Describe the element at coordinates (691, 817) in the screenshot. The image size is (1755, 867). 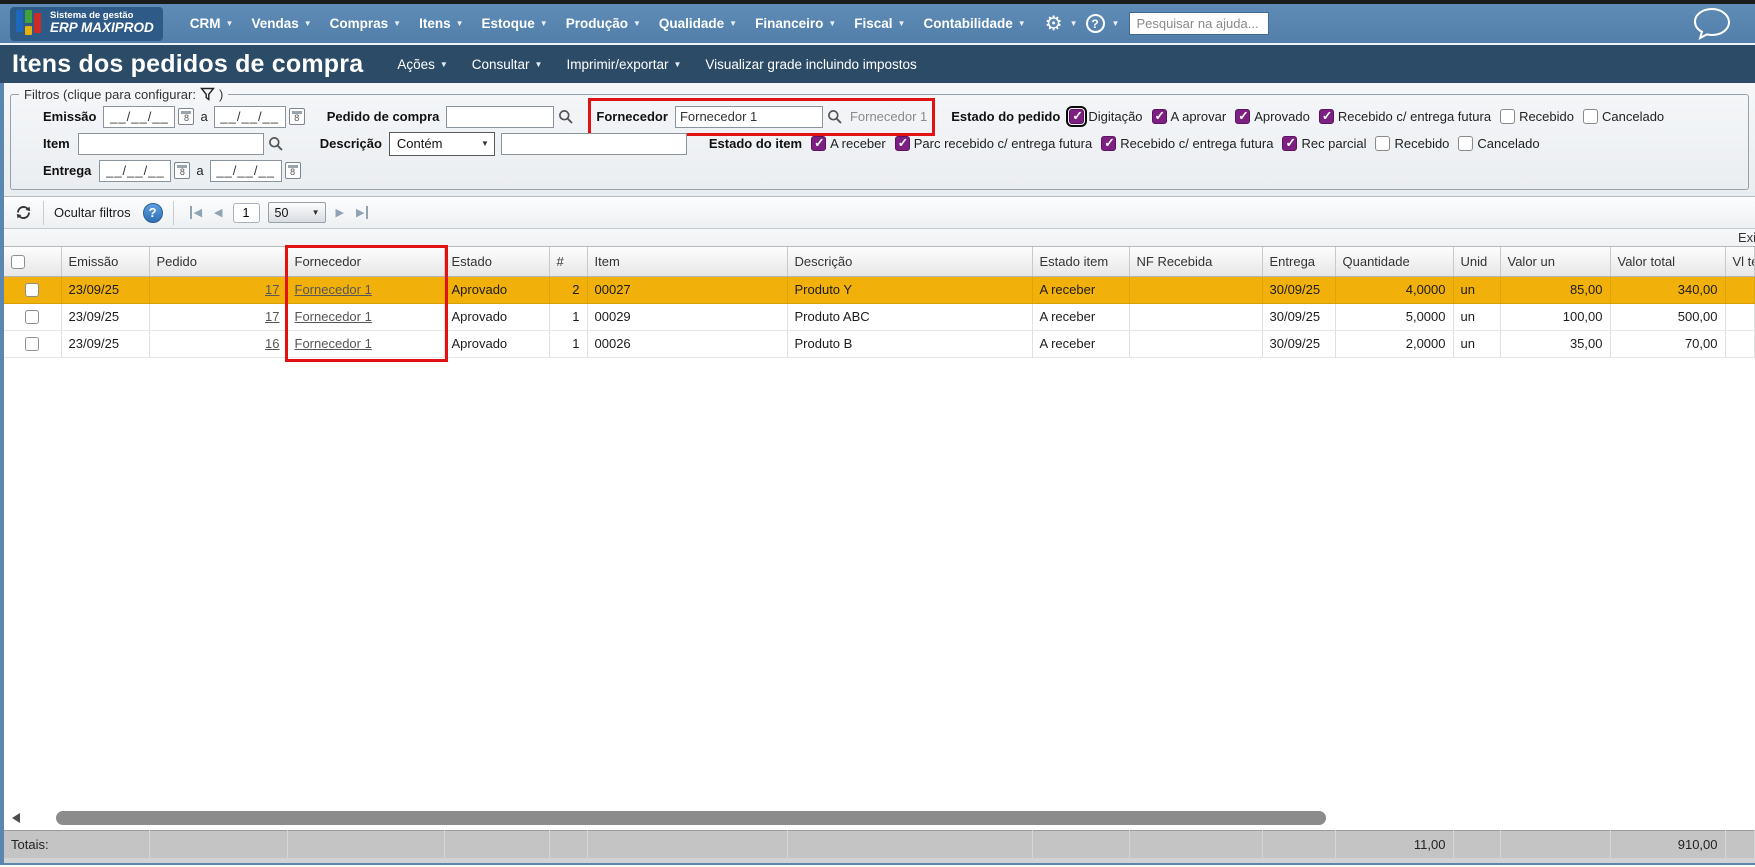
I see `scrollbar-thumb` at that location.